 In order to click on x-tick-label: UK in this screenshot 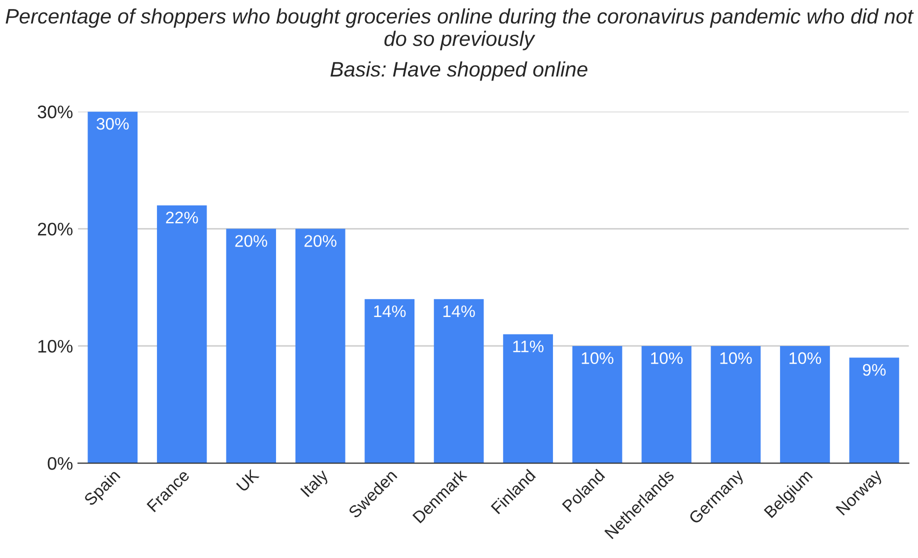, I will do `click(248, 480)`.